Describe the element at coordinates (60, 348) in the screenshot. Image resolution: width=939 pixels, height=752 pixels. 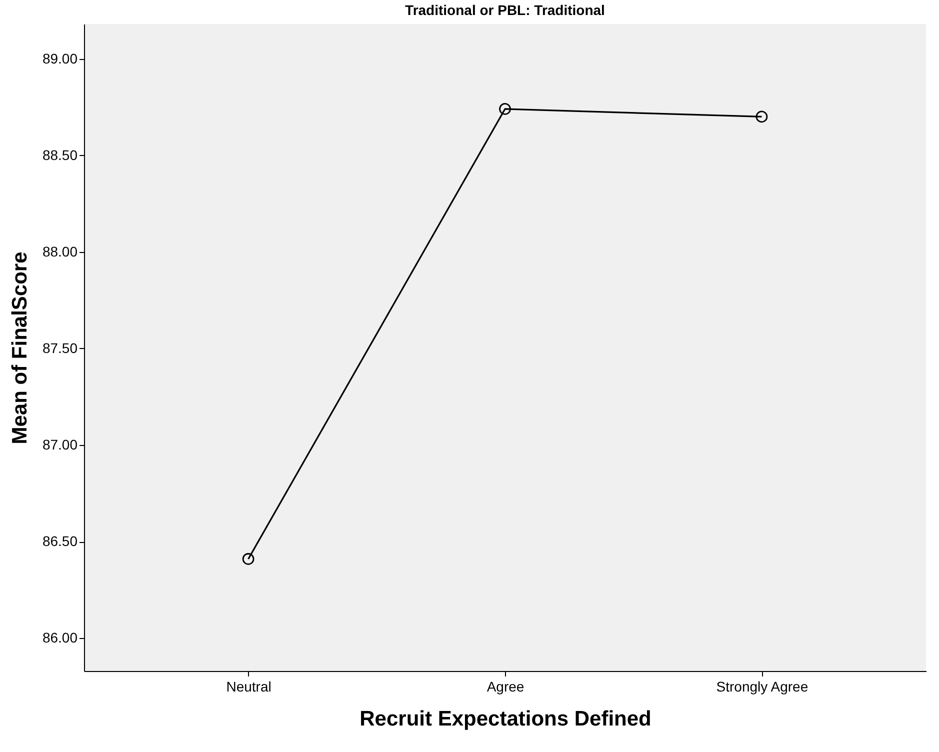
I see `y-tick-label: 87.50` at that location.